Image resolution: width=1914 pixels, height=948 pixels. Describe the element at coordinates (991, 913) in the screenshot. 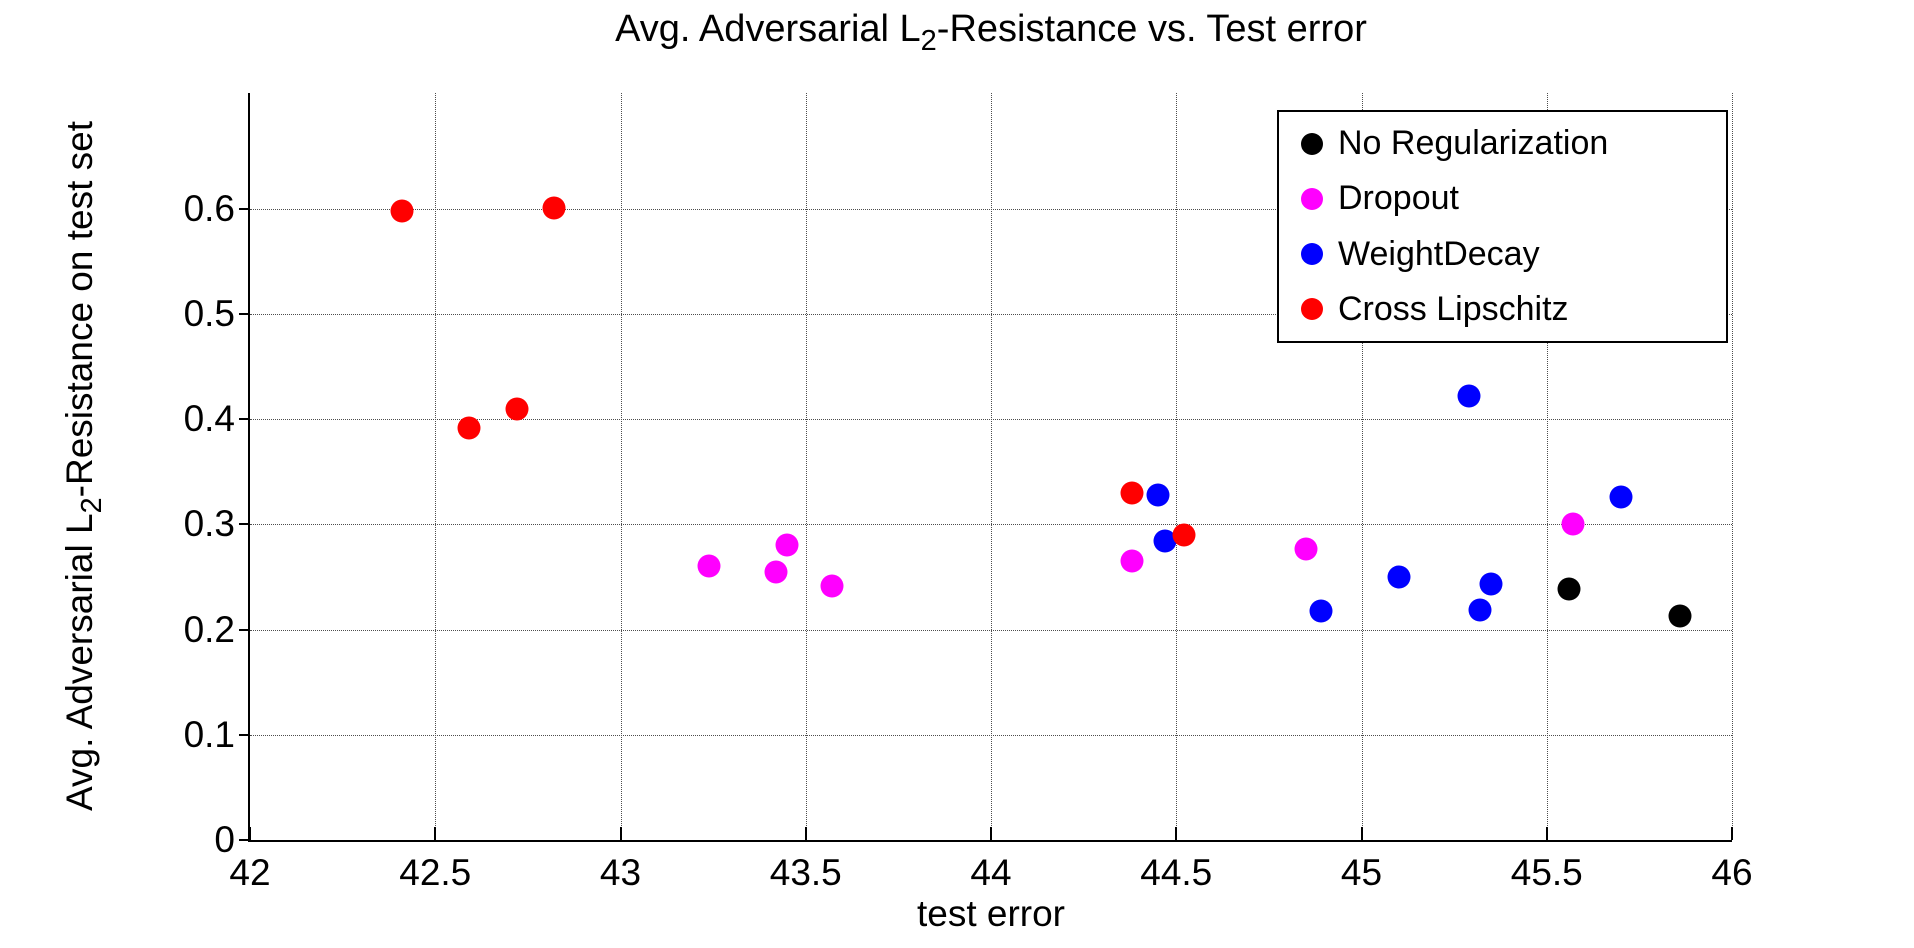

I see `x-axis-label: test error` at that location.